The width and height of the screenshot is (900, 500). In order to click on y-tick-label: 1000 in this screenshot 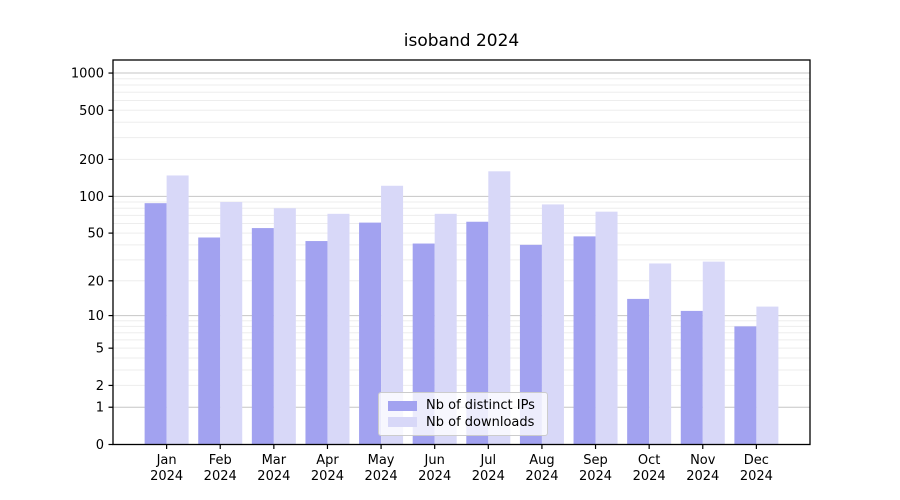, I will do `click(87, 74)`.